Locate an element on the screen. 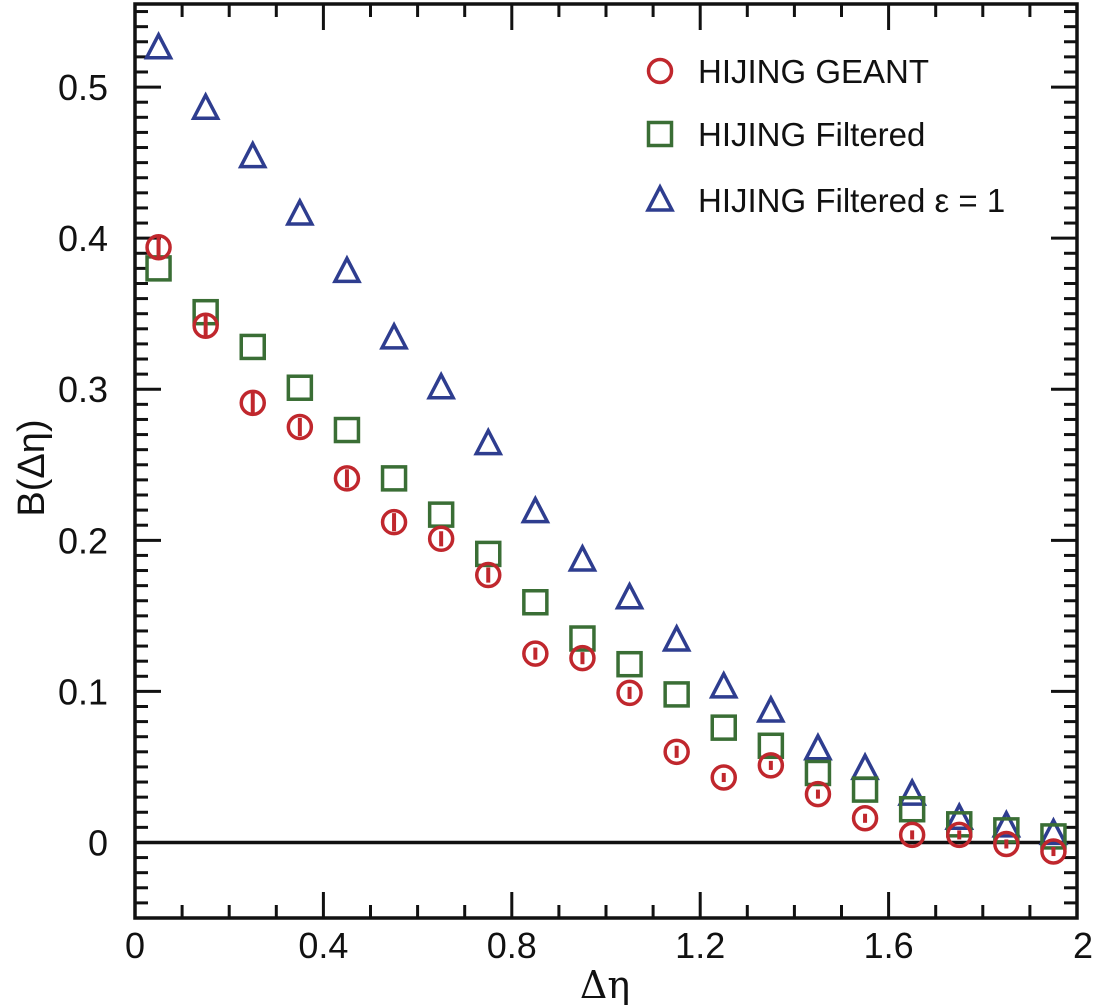  x-tick-label: 0.8 is located at coordinates (512, 945).